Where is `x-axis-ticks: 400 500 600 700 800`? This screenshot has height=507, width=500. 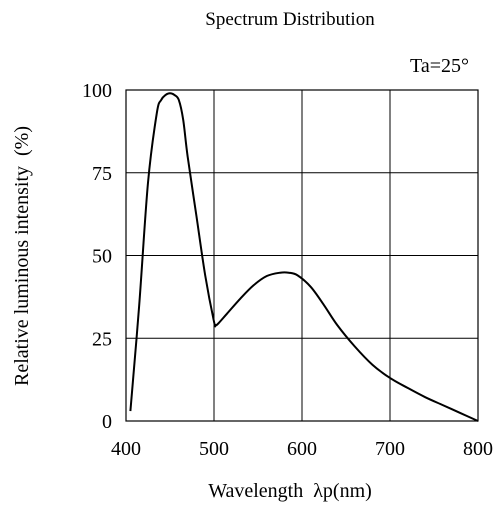 x-axis-ticks: 400 500 600 700 800 is located at coordinates (302, 449).